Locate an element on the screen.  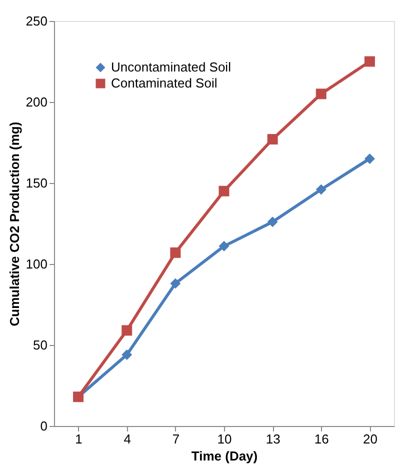
y-axis-title: Cumulative CO2 Production (mg) is located at coordinates (14, 224).